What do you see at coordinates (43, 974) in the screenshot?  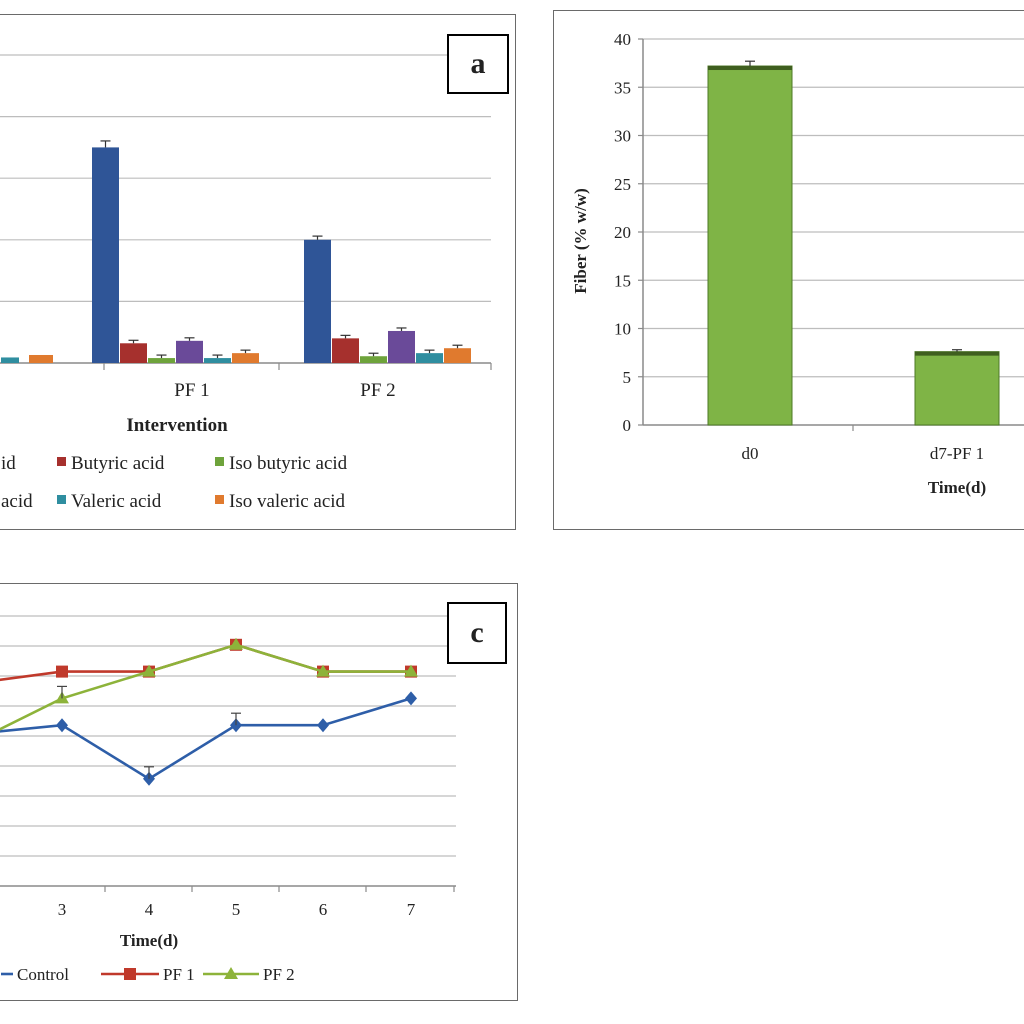 I see `legend-label: Control` at bounding box center [43, 974].